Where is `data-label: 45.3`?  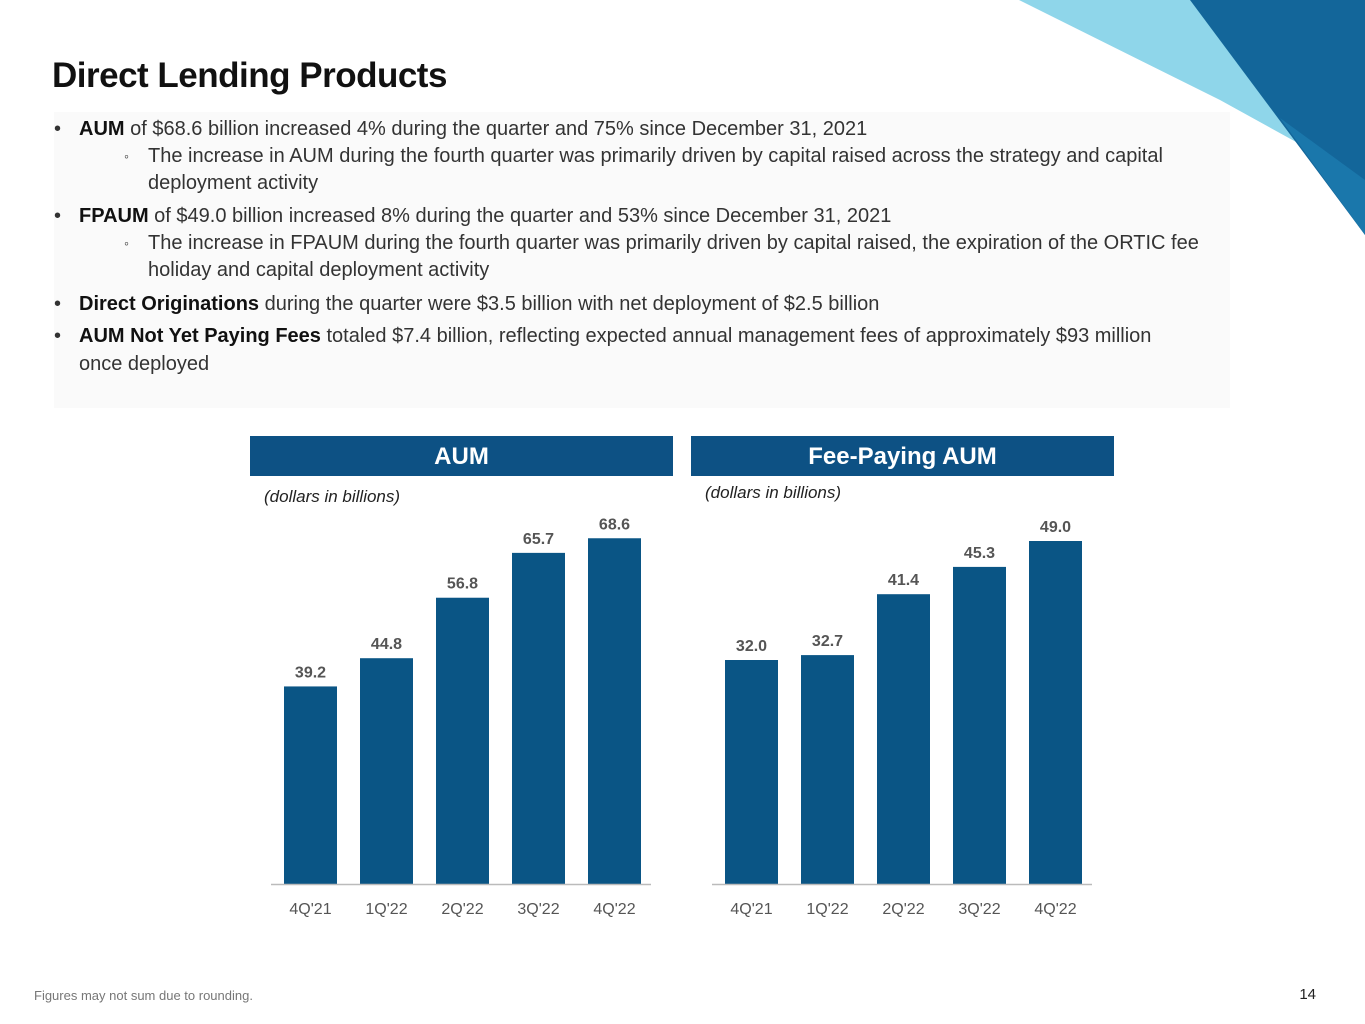
data-label: 45.3 is located at coordinates (979, 553).